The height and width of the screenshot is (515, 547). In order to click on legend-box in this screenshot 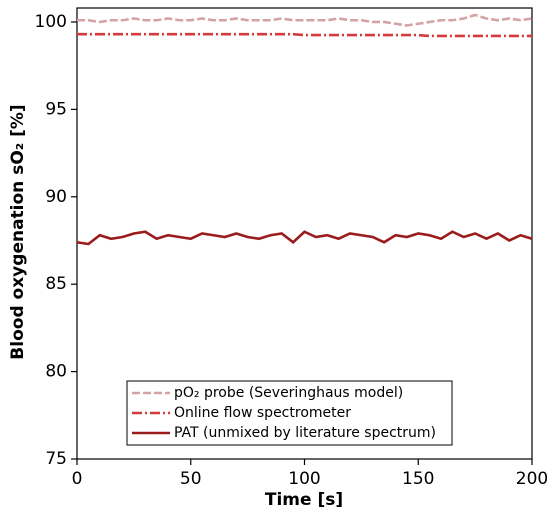, I will do `click(289, 413)`.